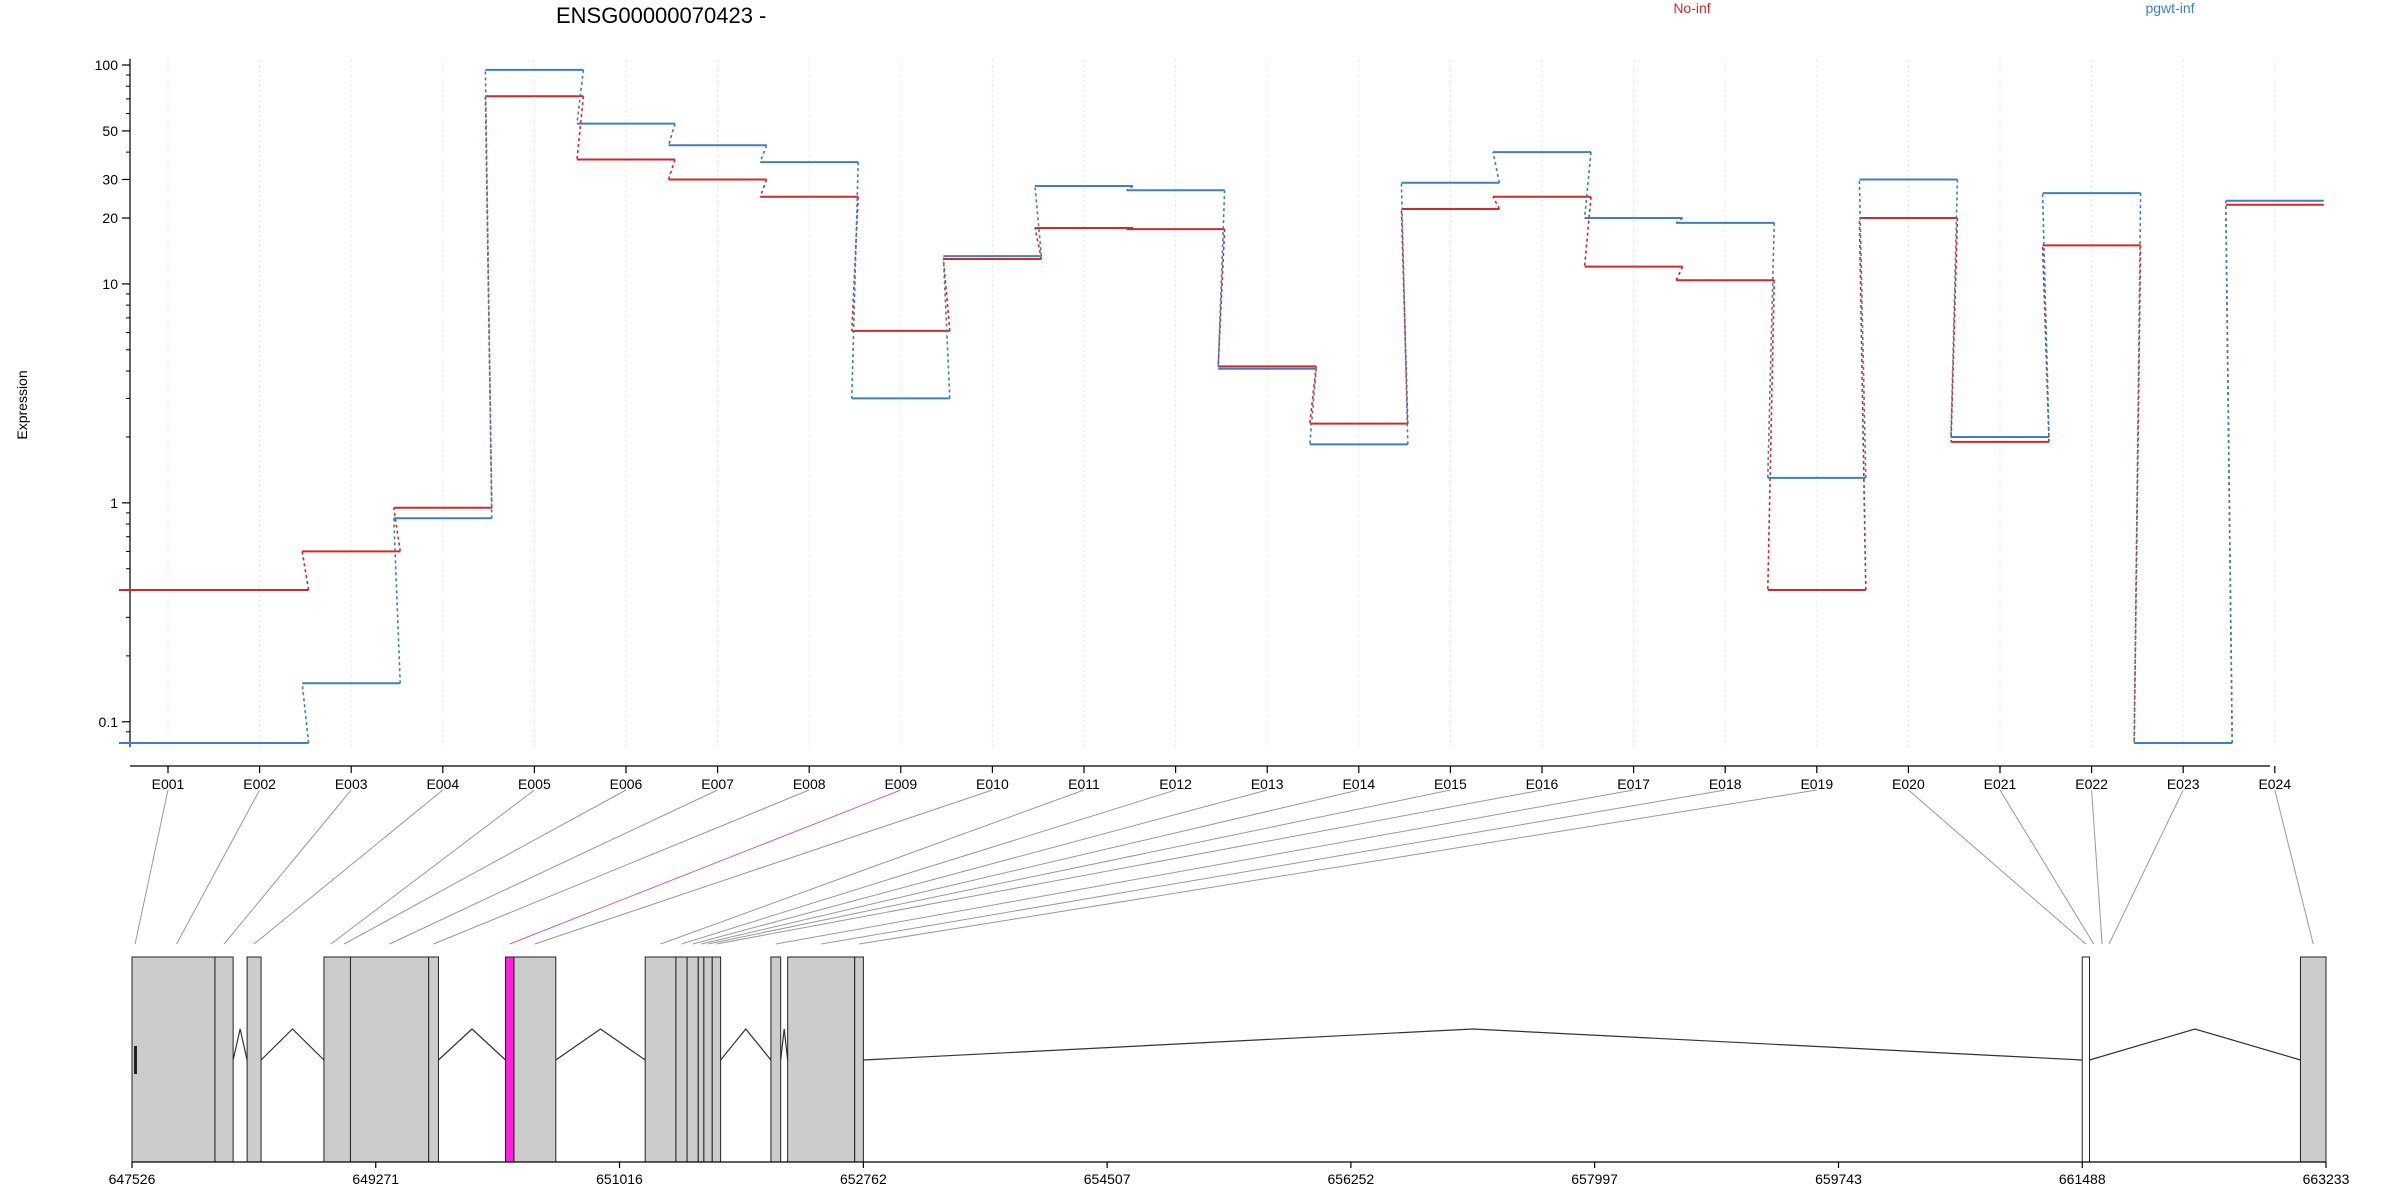 The height and width of the screenshot is (1200, 2400). Describe the element at coordinates (992, 784) in the screenshot. I see `x-tick-label-E010: E010` at that location.